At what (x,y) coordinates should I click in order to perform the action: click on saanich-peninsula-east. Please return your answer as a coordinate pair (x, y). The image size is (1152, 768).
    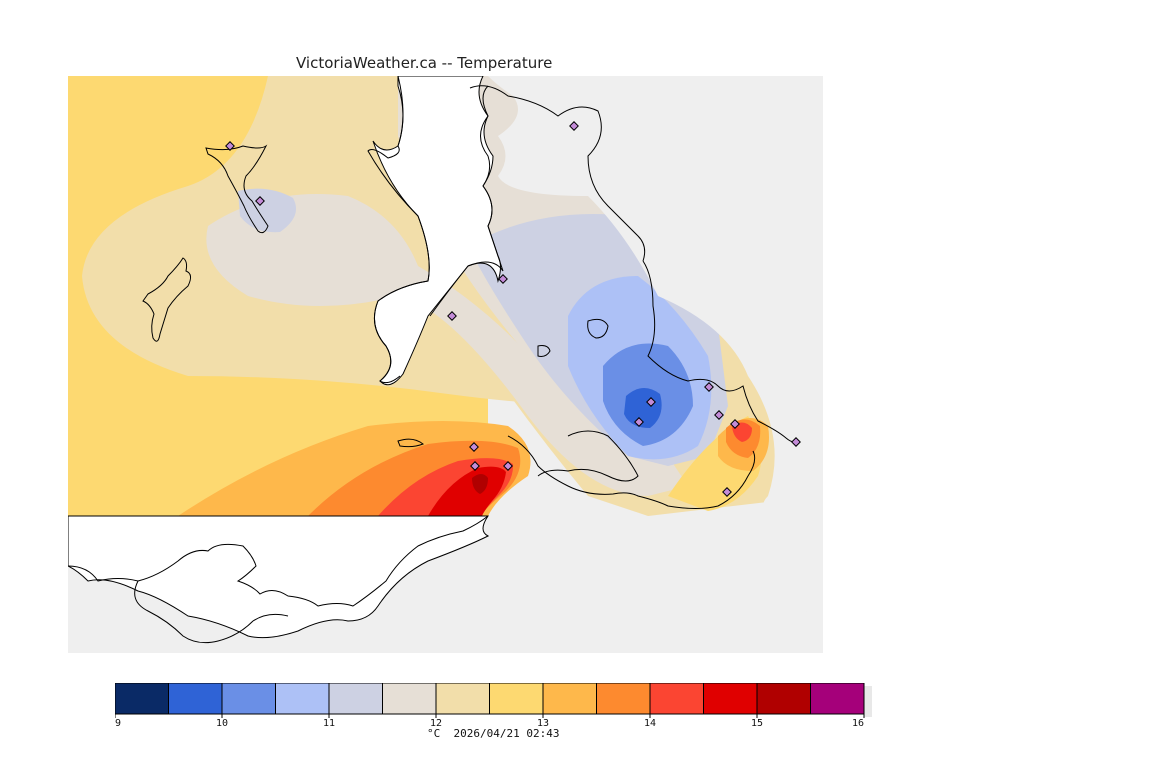
    Looking at the image, I should click on (466, 201).